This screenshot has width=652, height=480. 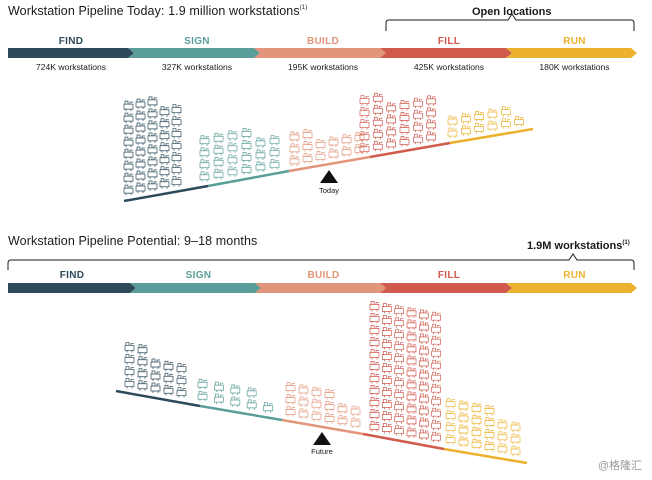 I want to click on watermark: @格隆汇, so click(x=619, y=466).